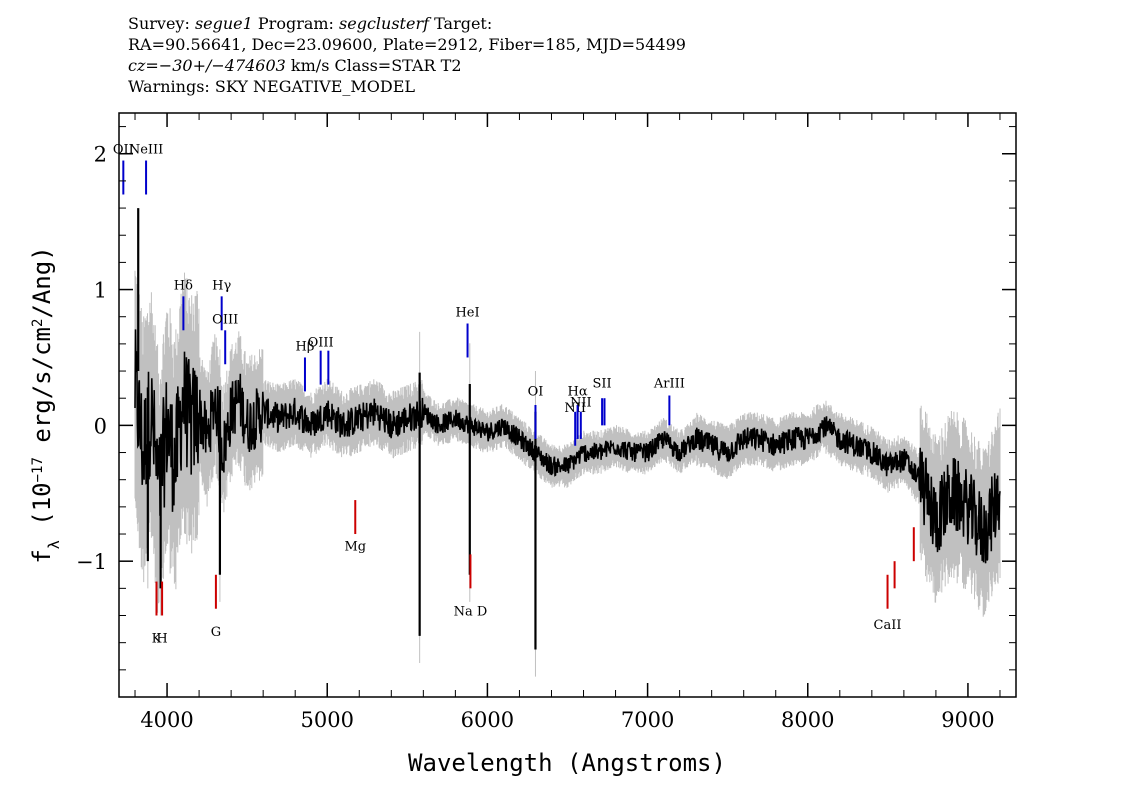  I want to click on y-tick-label: 1, so click(100, 291).